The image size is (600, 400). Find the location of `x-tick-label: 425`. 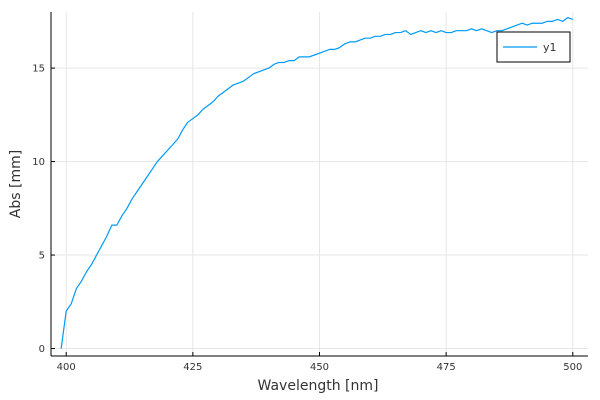

x-tick-label: 425 is located at coordinates (192, 367).